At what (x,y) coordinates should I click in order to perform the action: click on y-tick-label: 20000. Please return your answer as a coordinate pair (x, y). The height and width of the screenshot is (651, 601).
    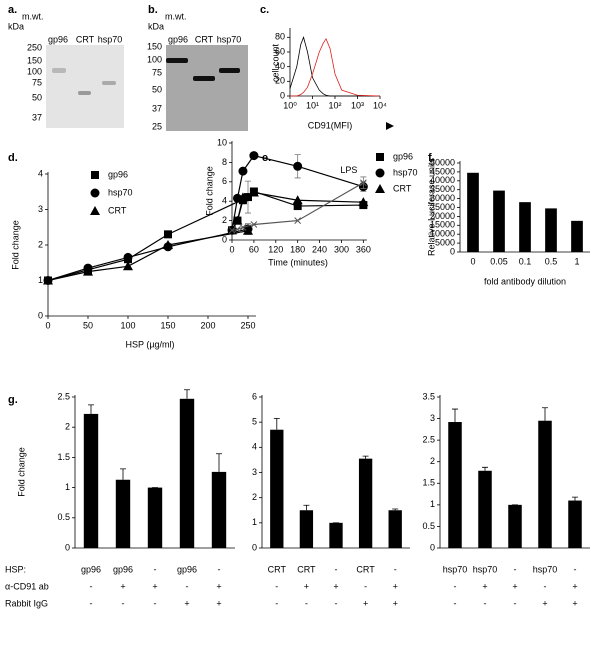
    Looking at the image, I should click on (442, 216).